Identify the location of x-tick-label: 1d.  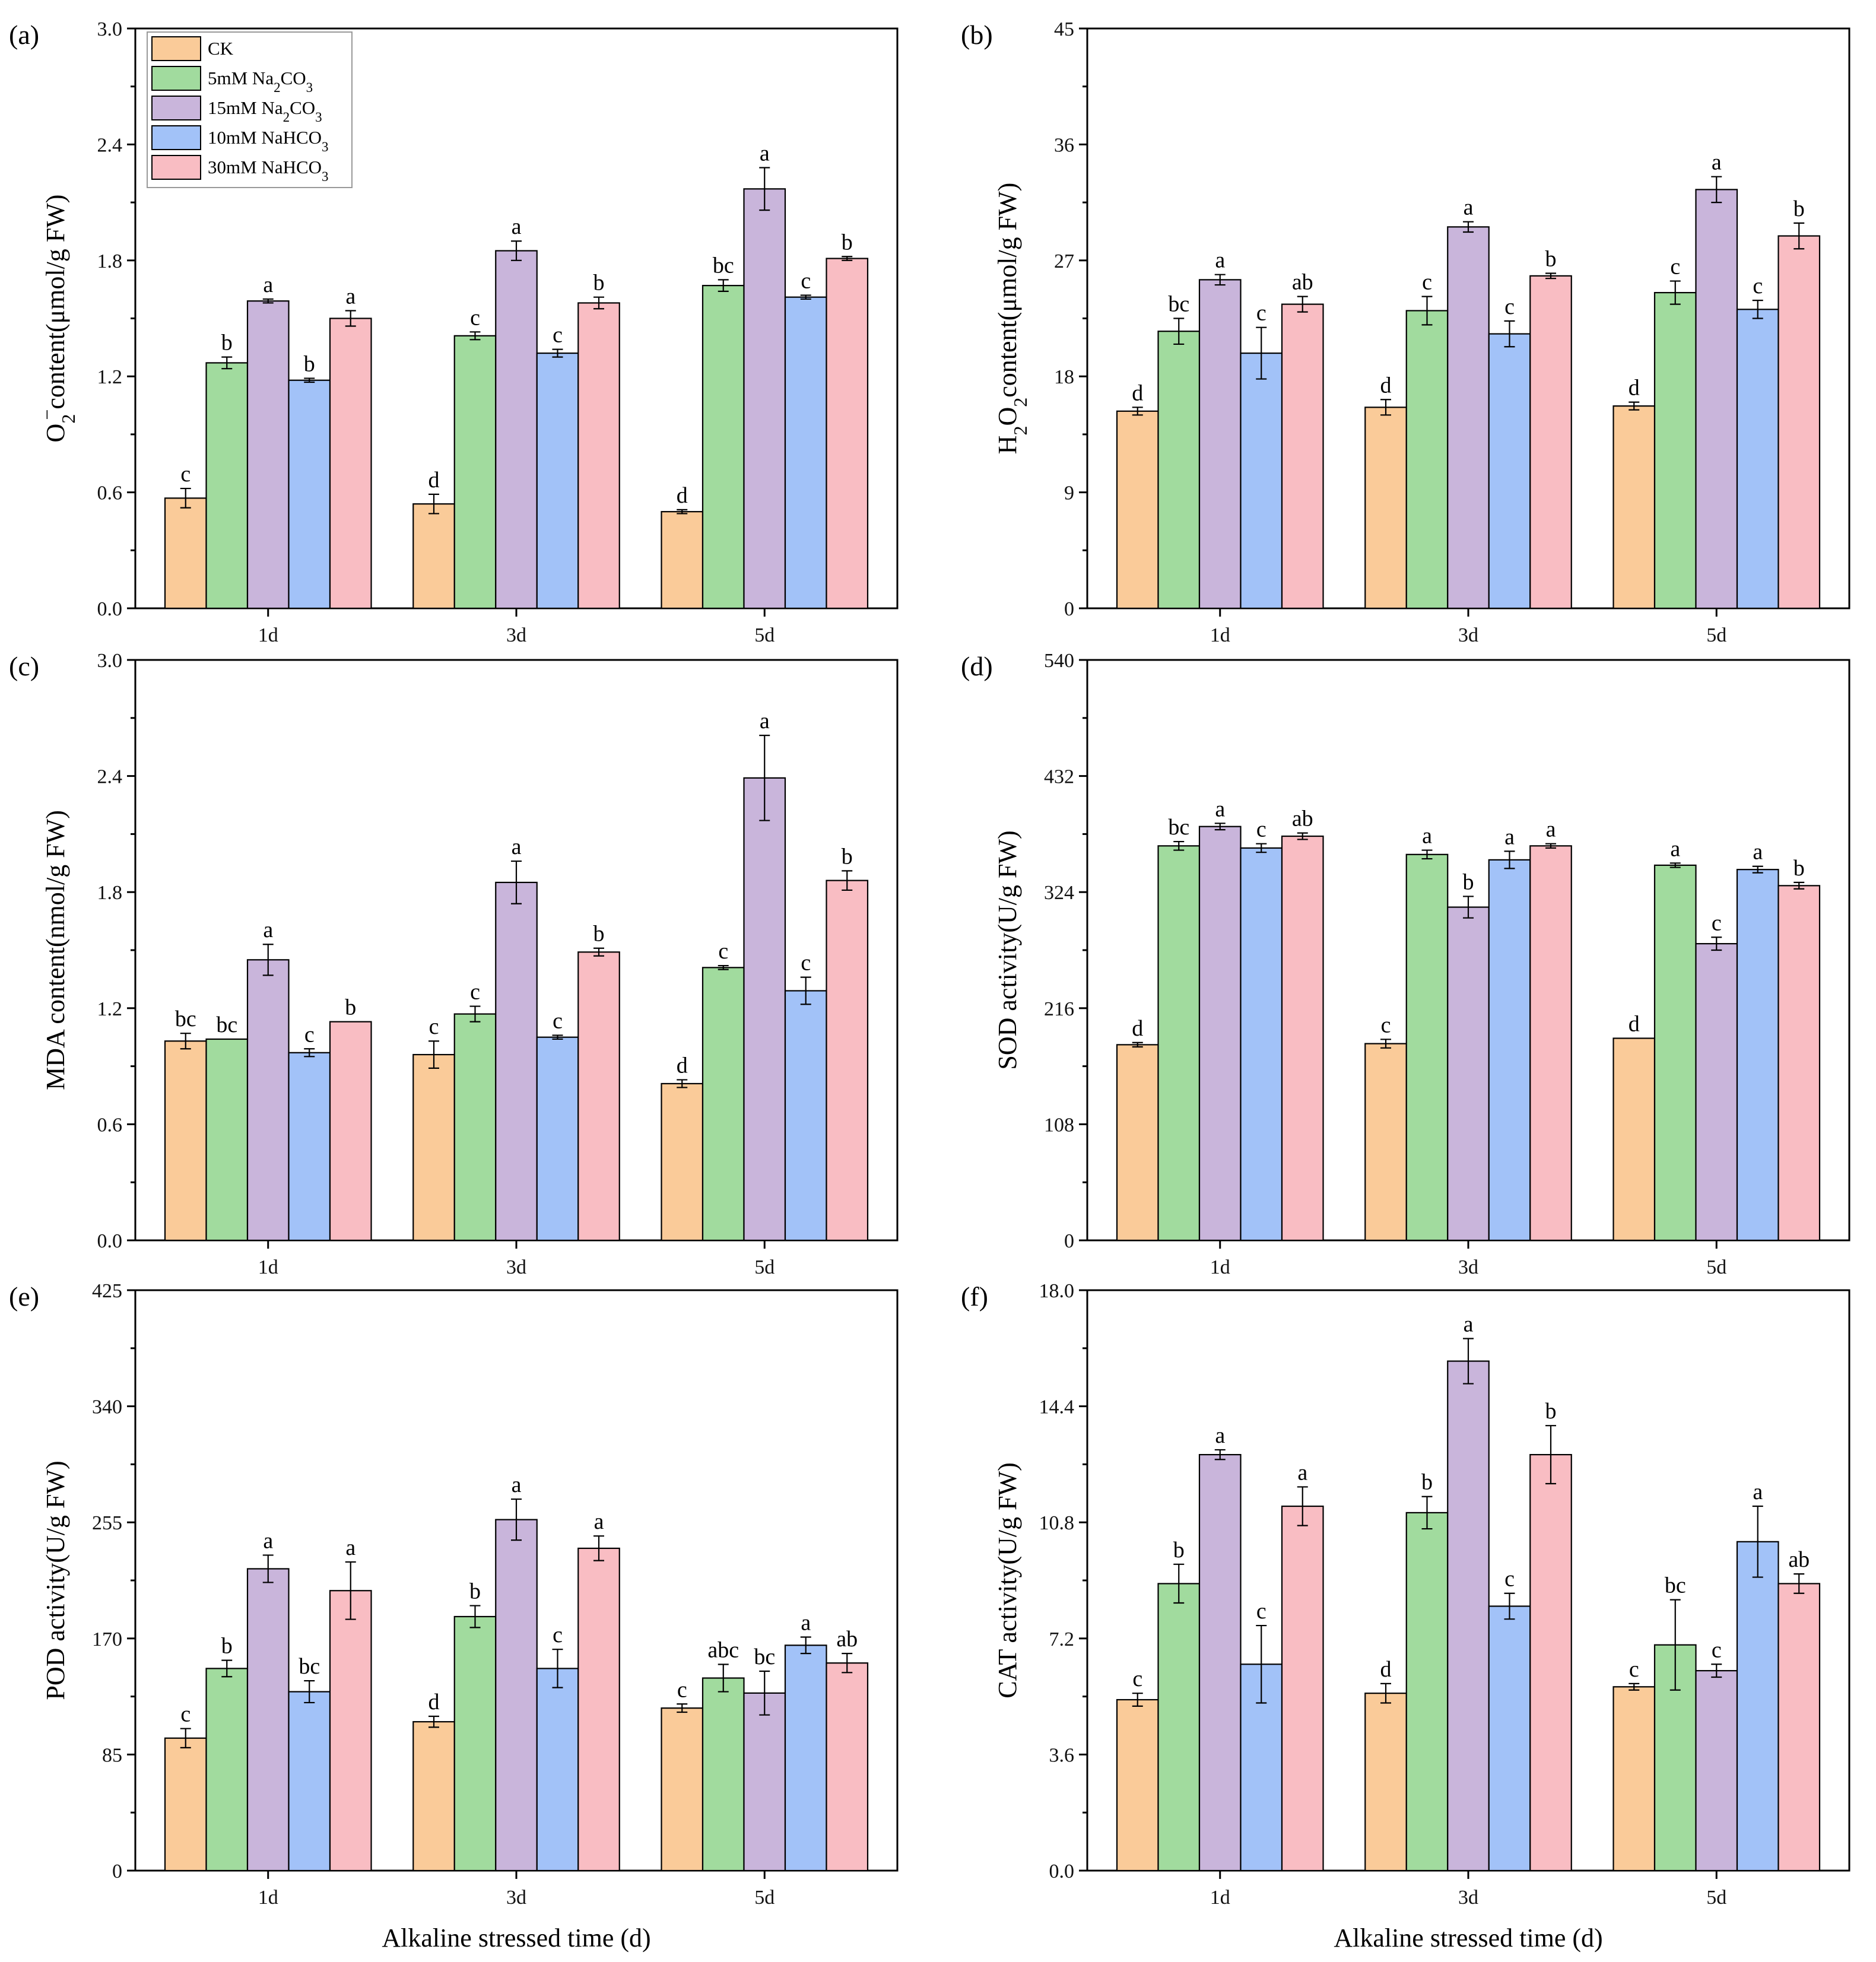
(268, 635).